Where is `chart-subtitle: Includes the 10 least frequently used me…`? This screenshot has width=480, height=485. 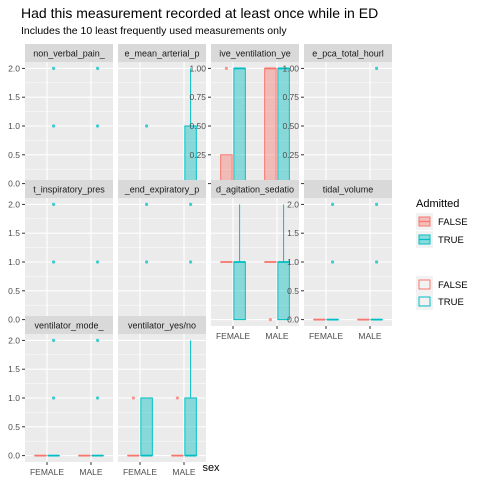
chart-subtitle: Includes the 10 least frequently used me… is located at coordinates (154, 31).